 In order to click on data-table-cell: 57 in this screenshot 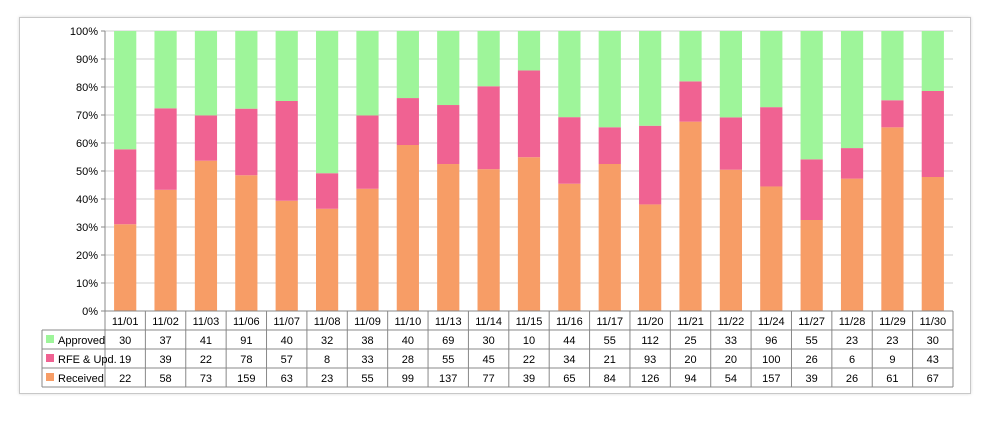, I will do `click(287, 360)`.